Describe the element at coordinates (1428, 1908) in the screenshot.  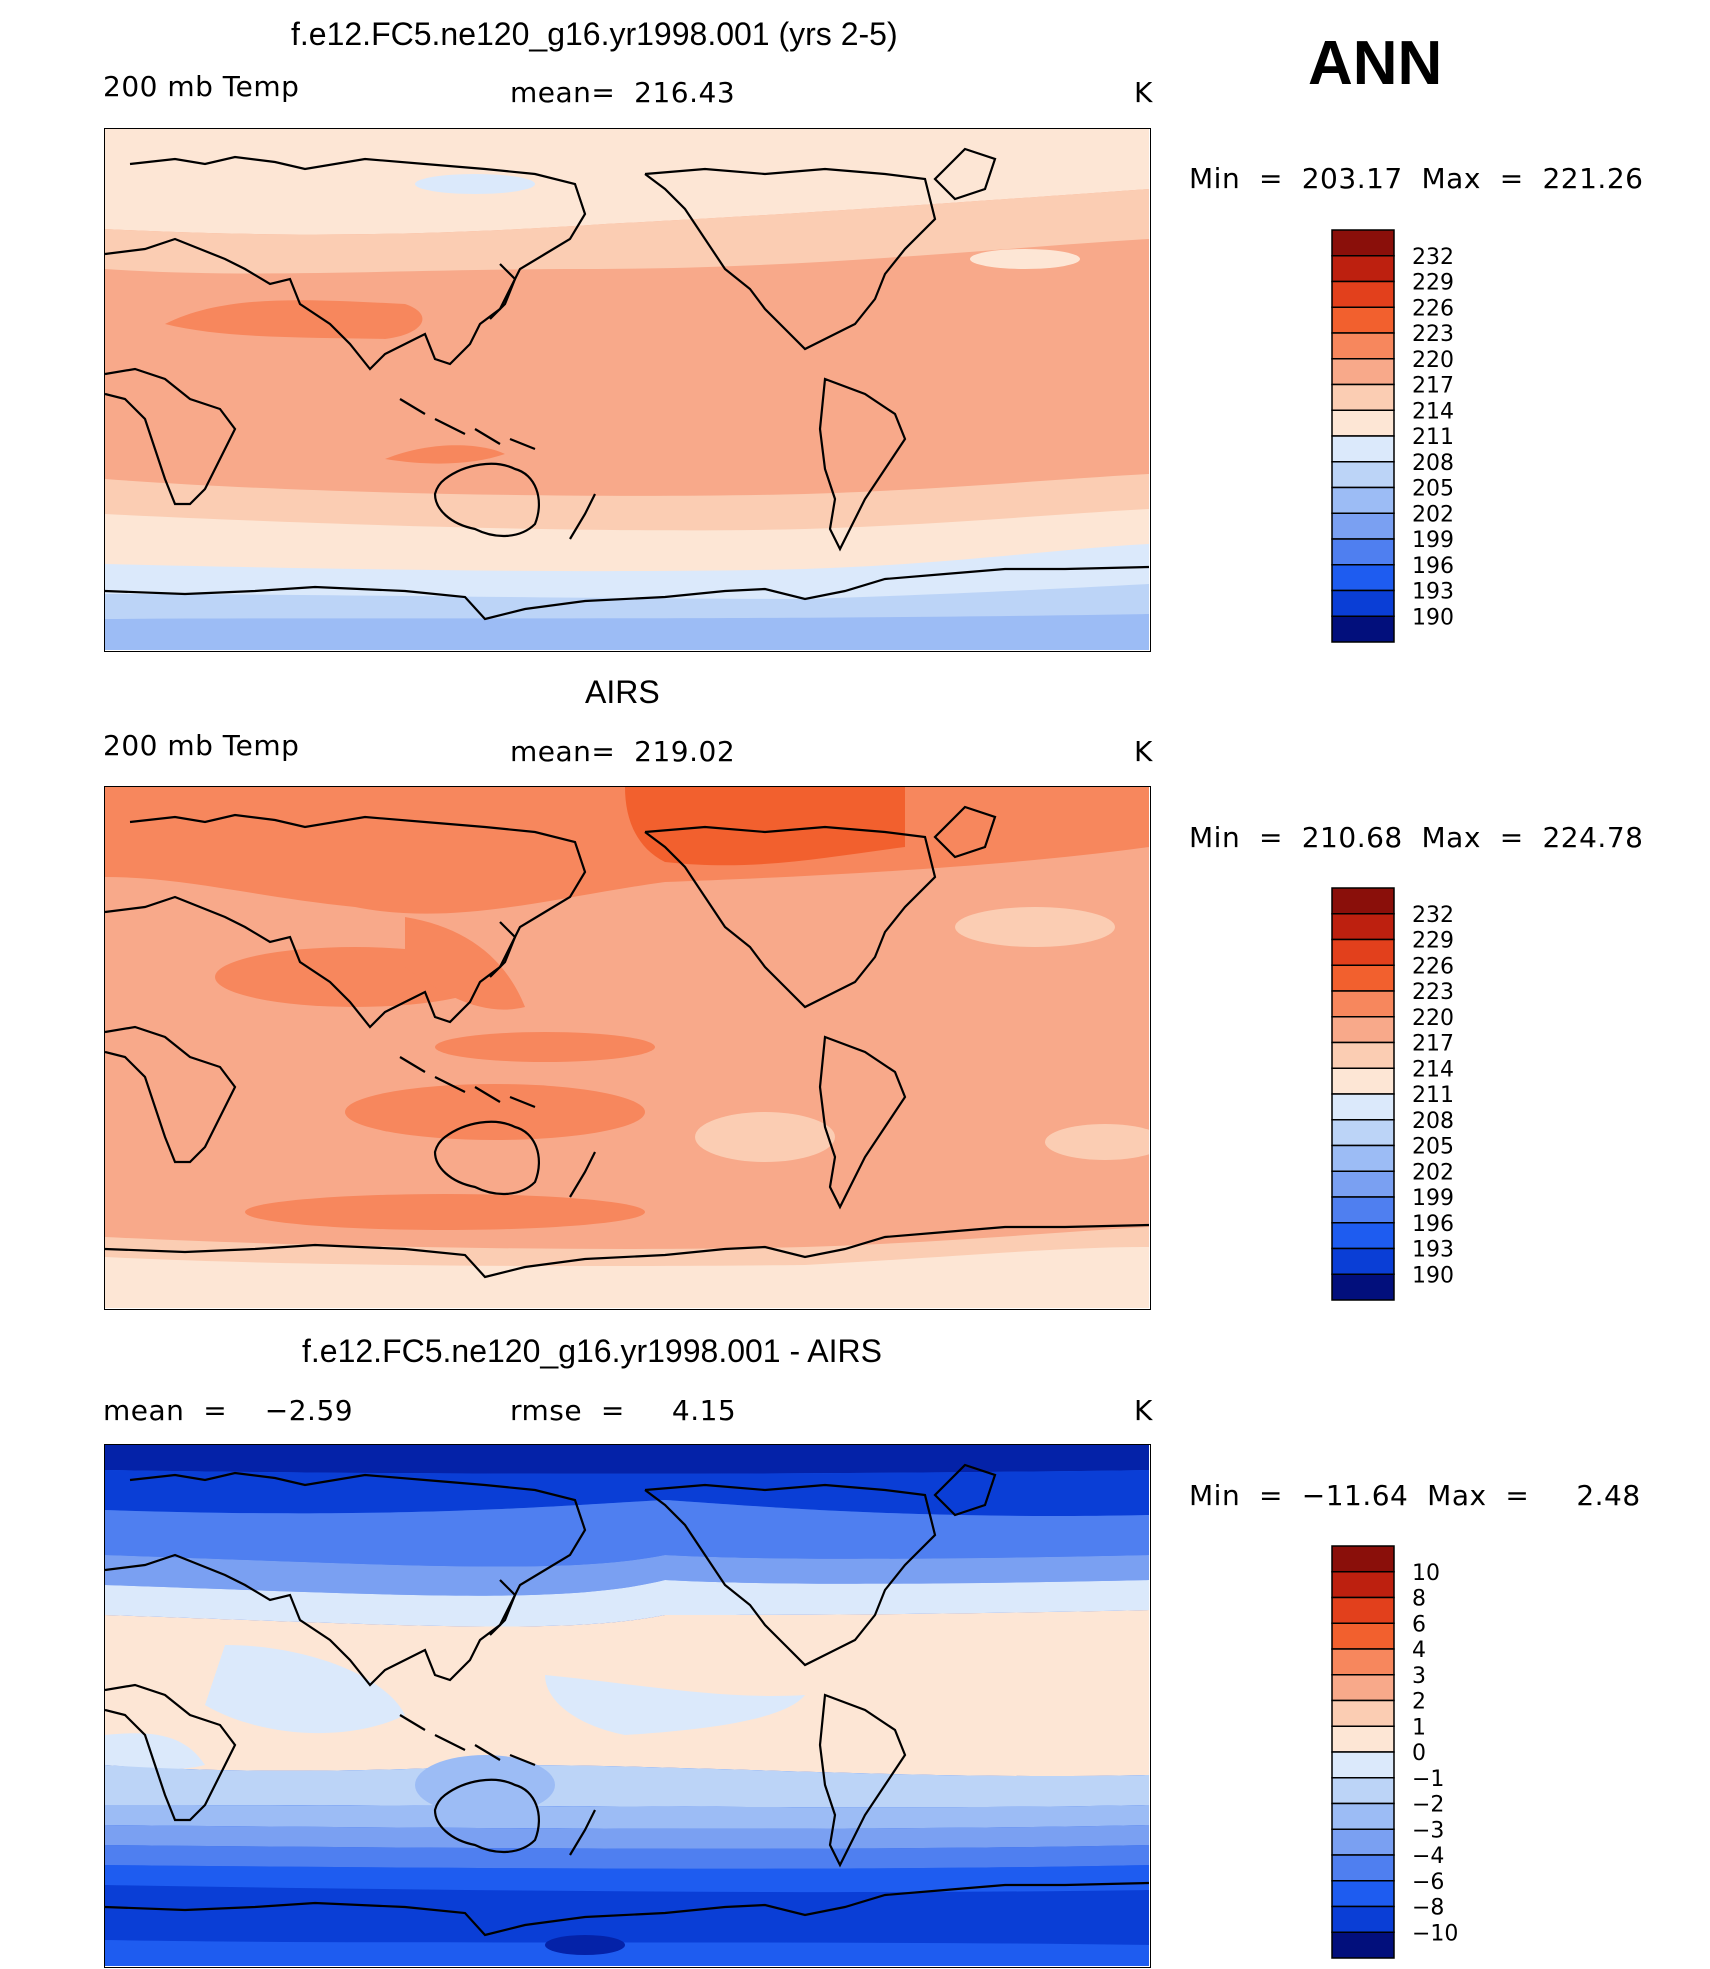
I see `colorbar-tick-label: −8` at that location.